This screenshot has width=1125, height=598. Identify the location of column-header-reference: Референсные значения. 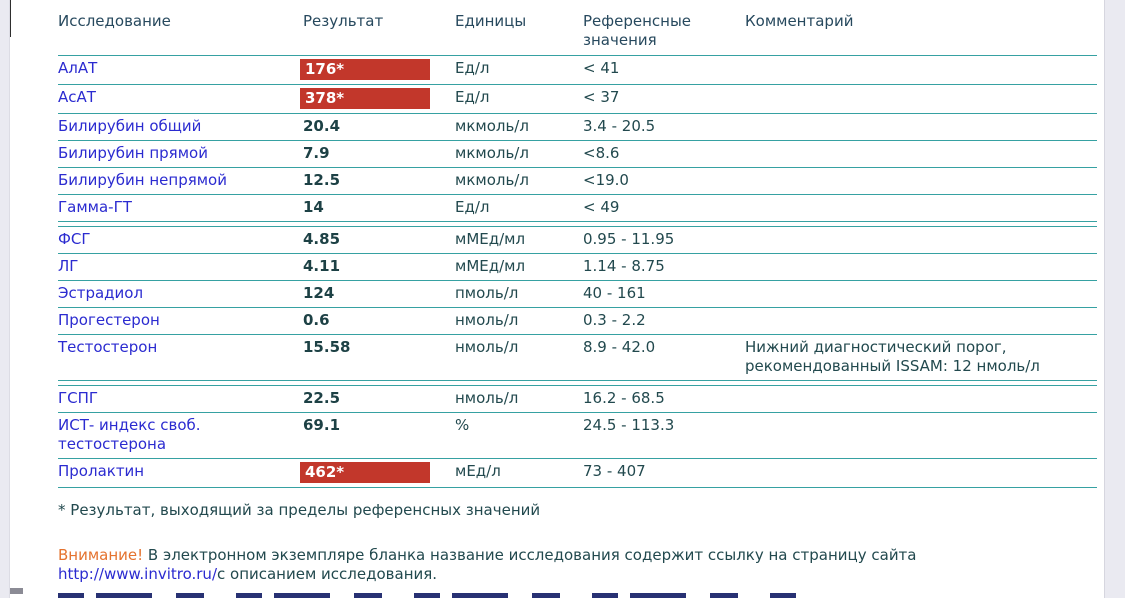
(637, 30).